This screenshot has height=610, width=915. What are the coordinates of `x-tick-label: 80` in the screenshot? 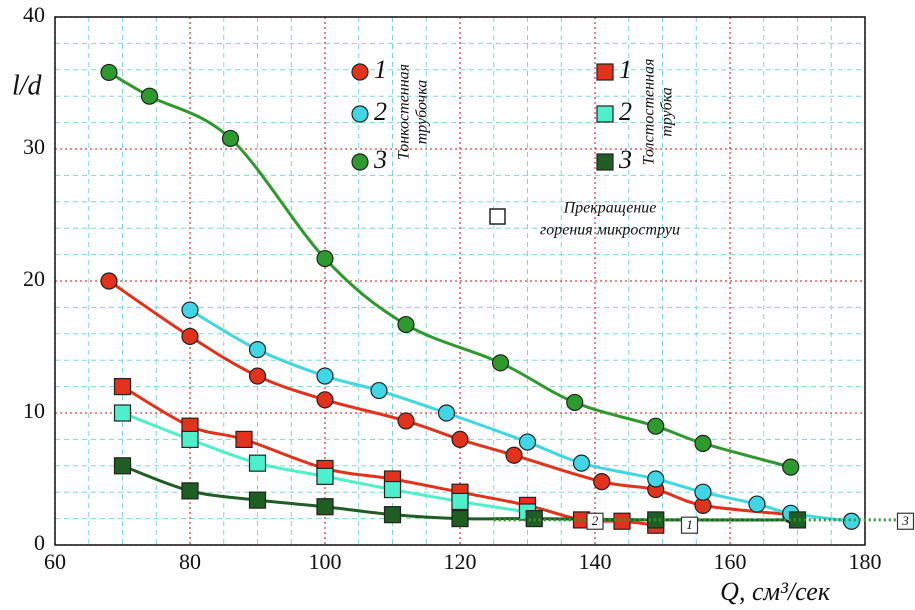 It's located at (190, 561).